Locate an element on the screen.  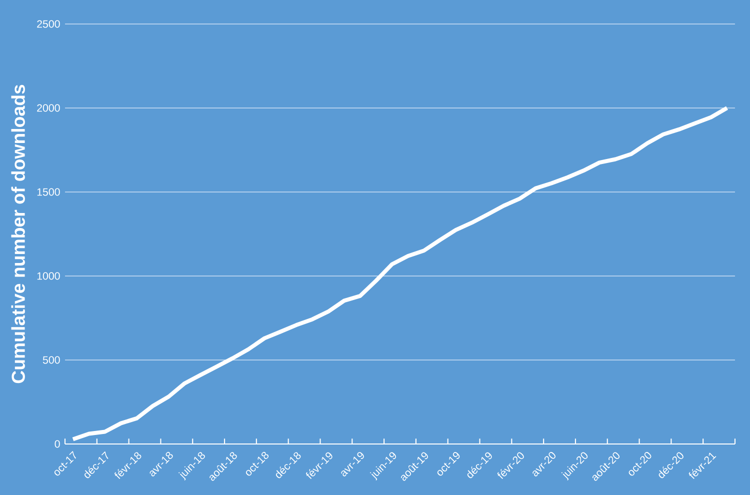
y-tick-label: 500 is located at coordinates (51, 360).